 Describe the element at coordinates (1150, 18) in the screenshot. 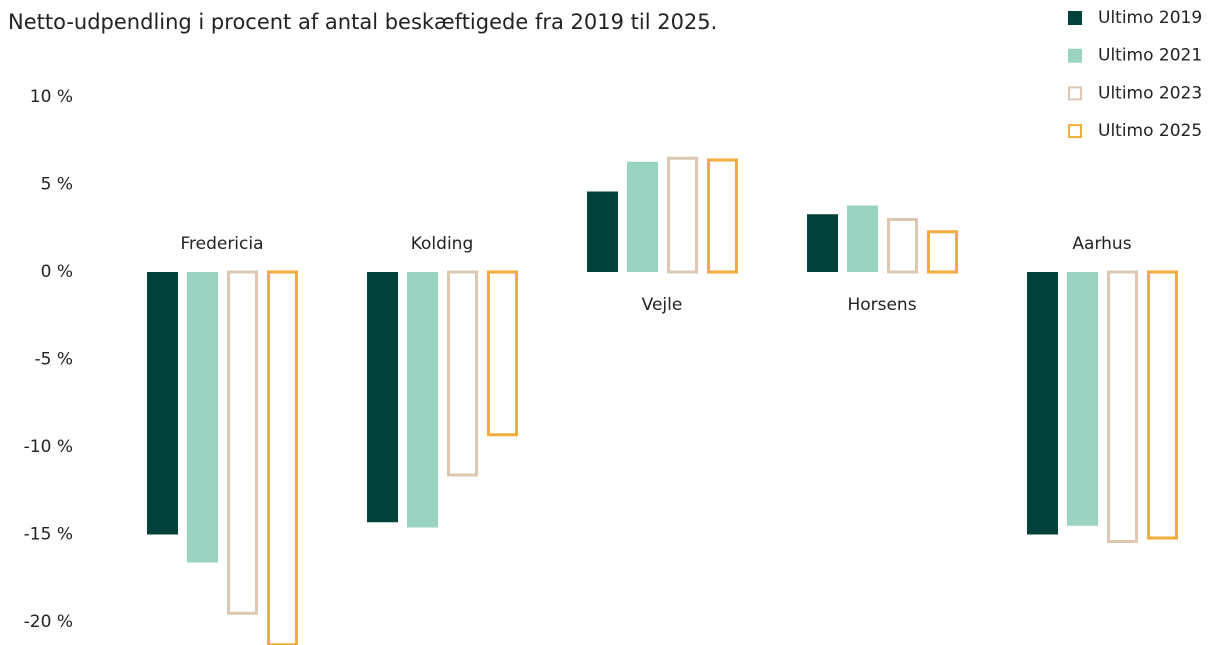

I see `legend-label: Ultimo 2019` at that location.